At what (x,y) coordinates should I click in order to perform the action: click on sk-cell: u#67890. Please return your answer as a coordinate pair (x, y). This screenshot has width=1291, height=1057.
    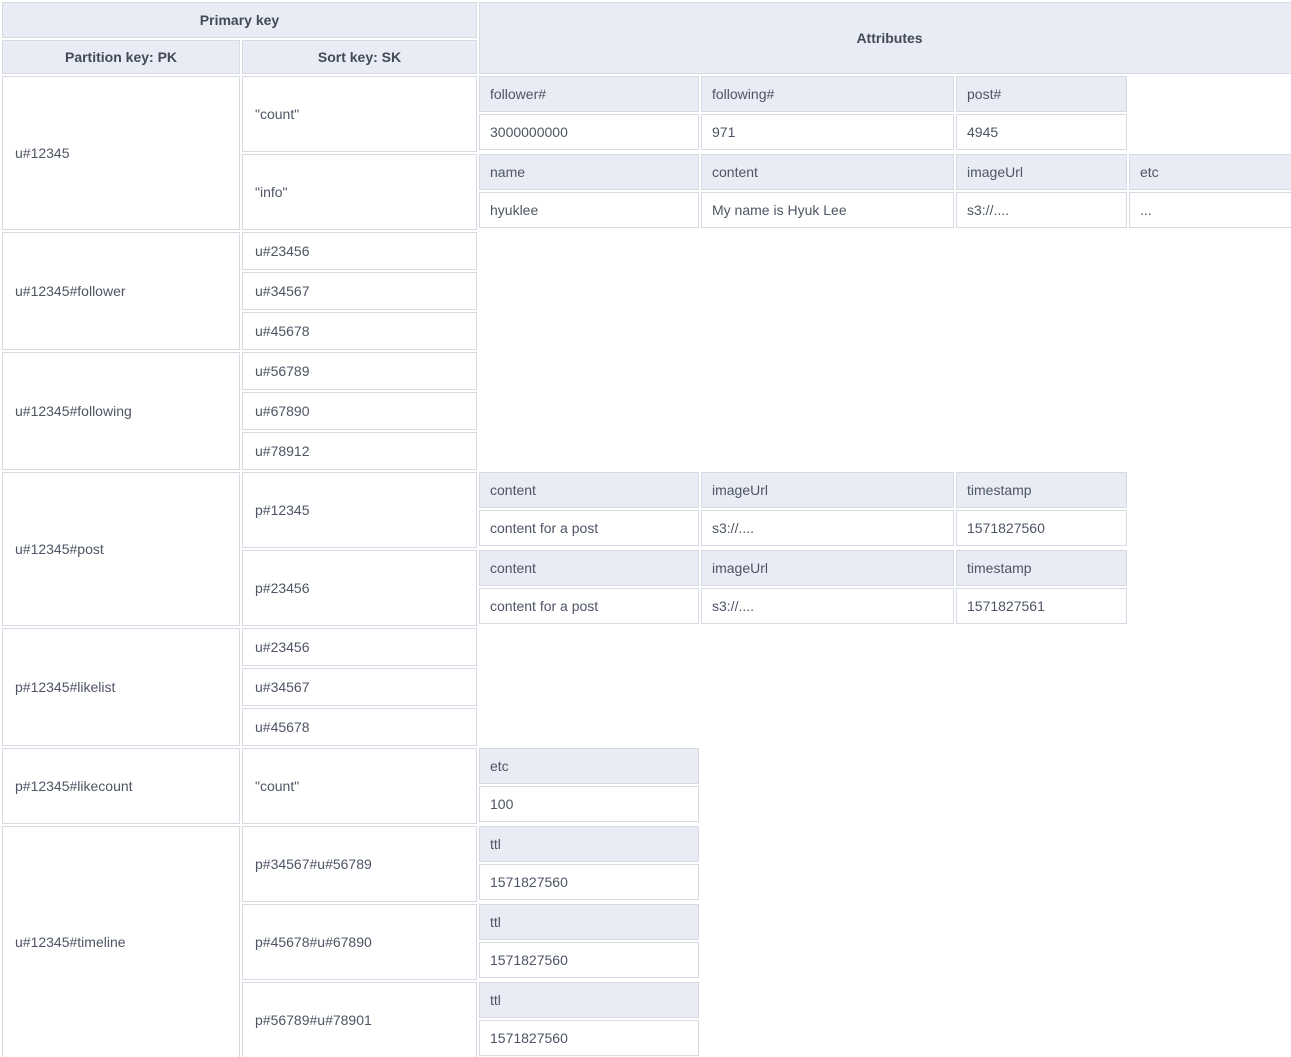
    Looking at the image, I should click on (359, 411).